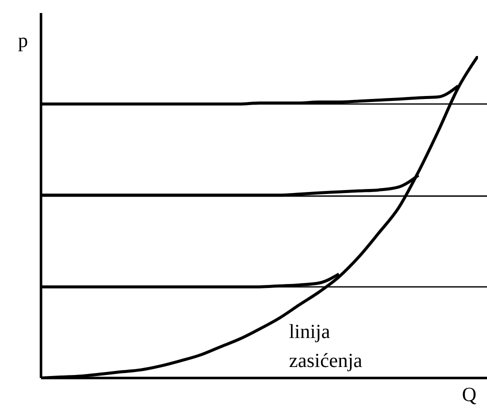 The image size is (487, 414). Describe the element at coordinates (23, 41) in the screenshot. I see `y-axis-title: p` at that location.